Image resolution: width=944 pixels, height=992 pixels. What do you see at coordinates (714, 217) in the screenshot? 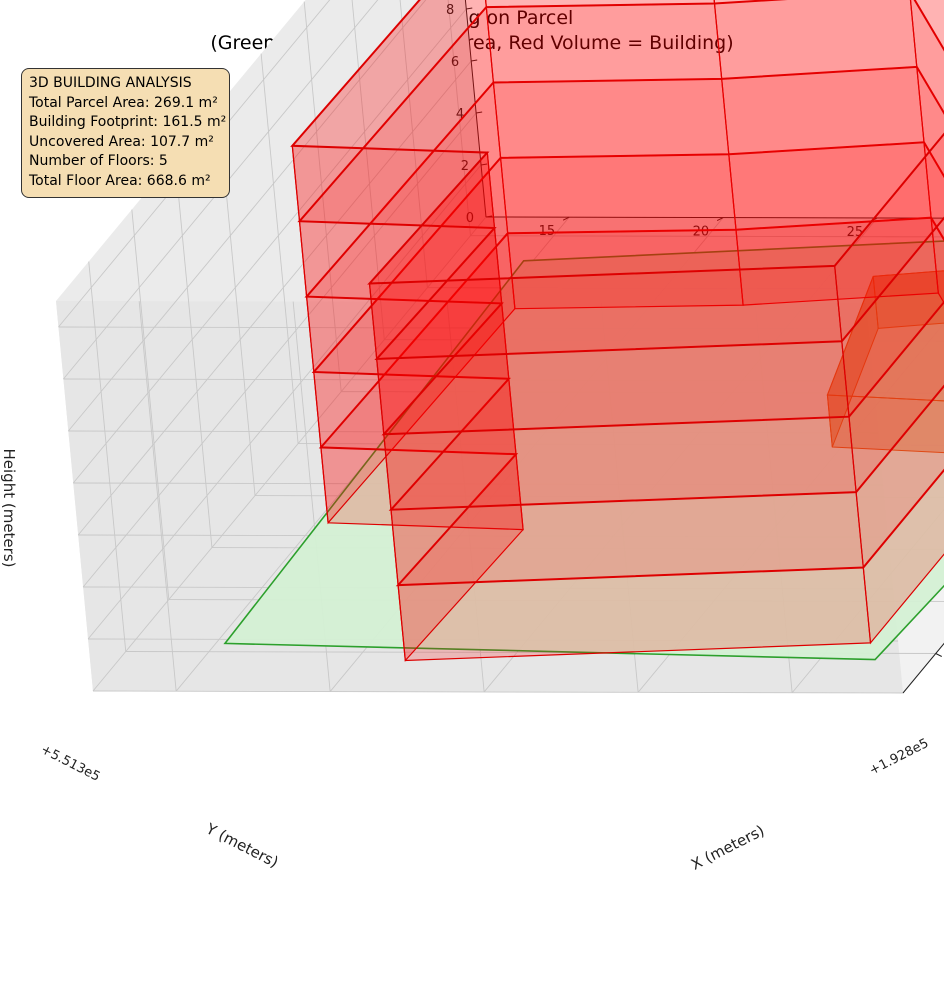
I see `y-axis-line` at bounding box center [714, 217].